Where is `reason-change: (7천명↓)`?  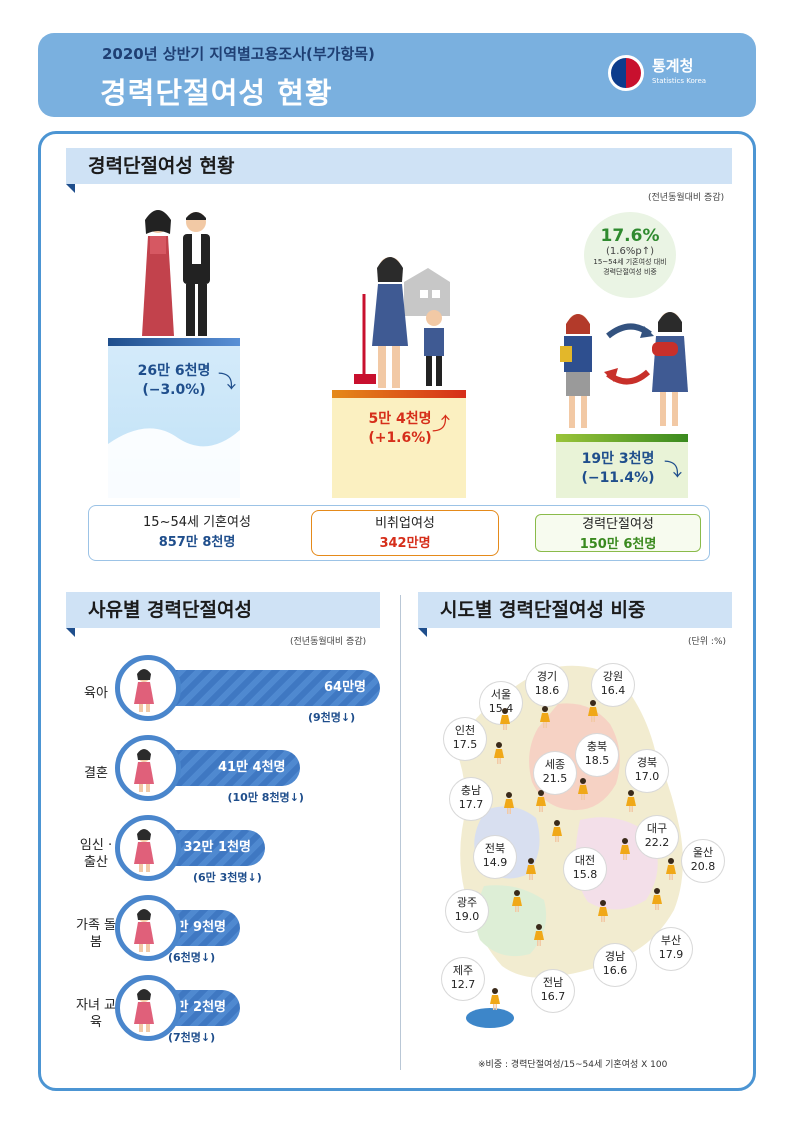
reason-change: (7천명↓) is located at coordinates (191, 1037).